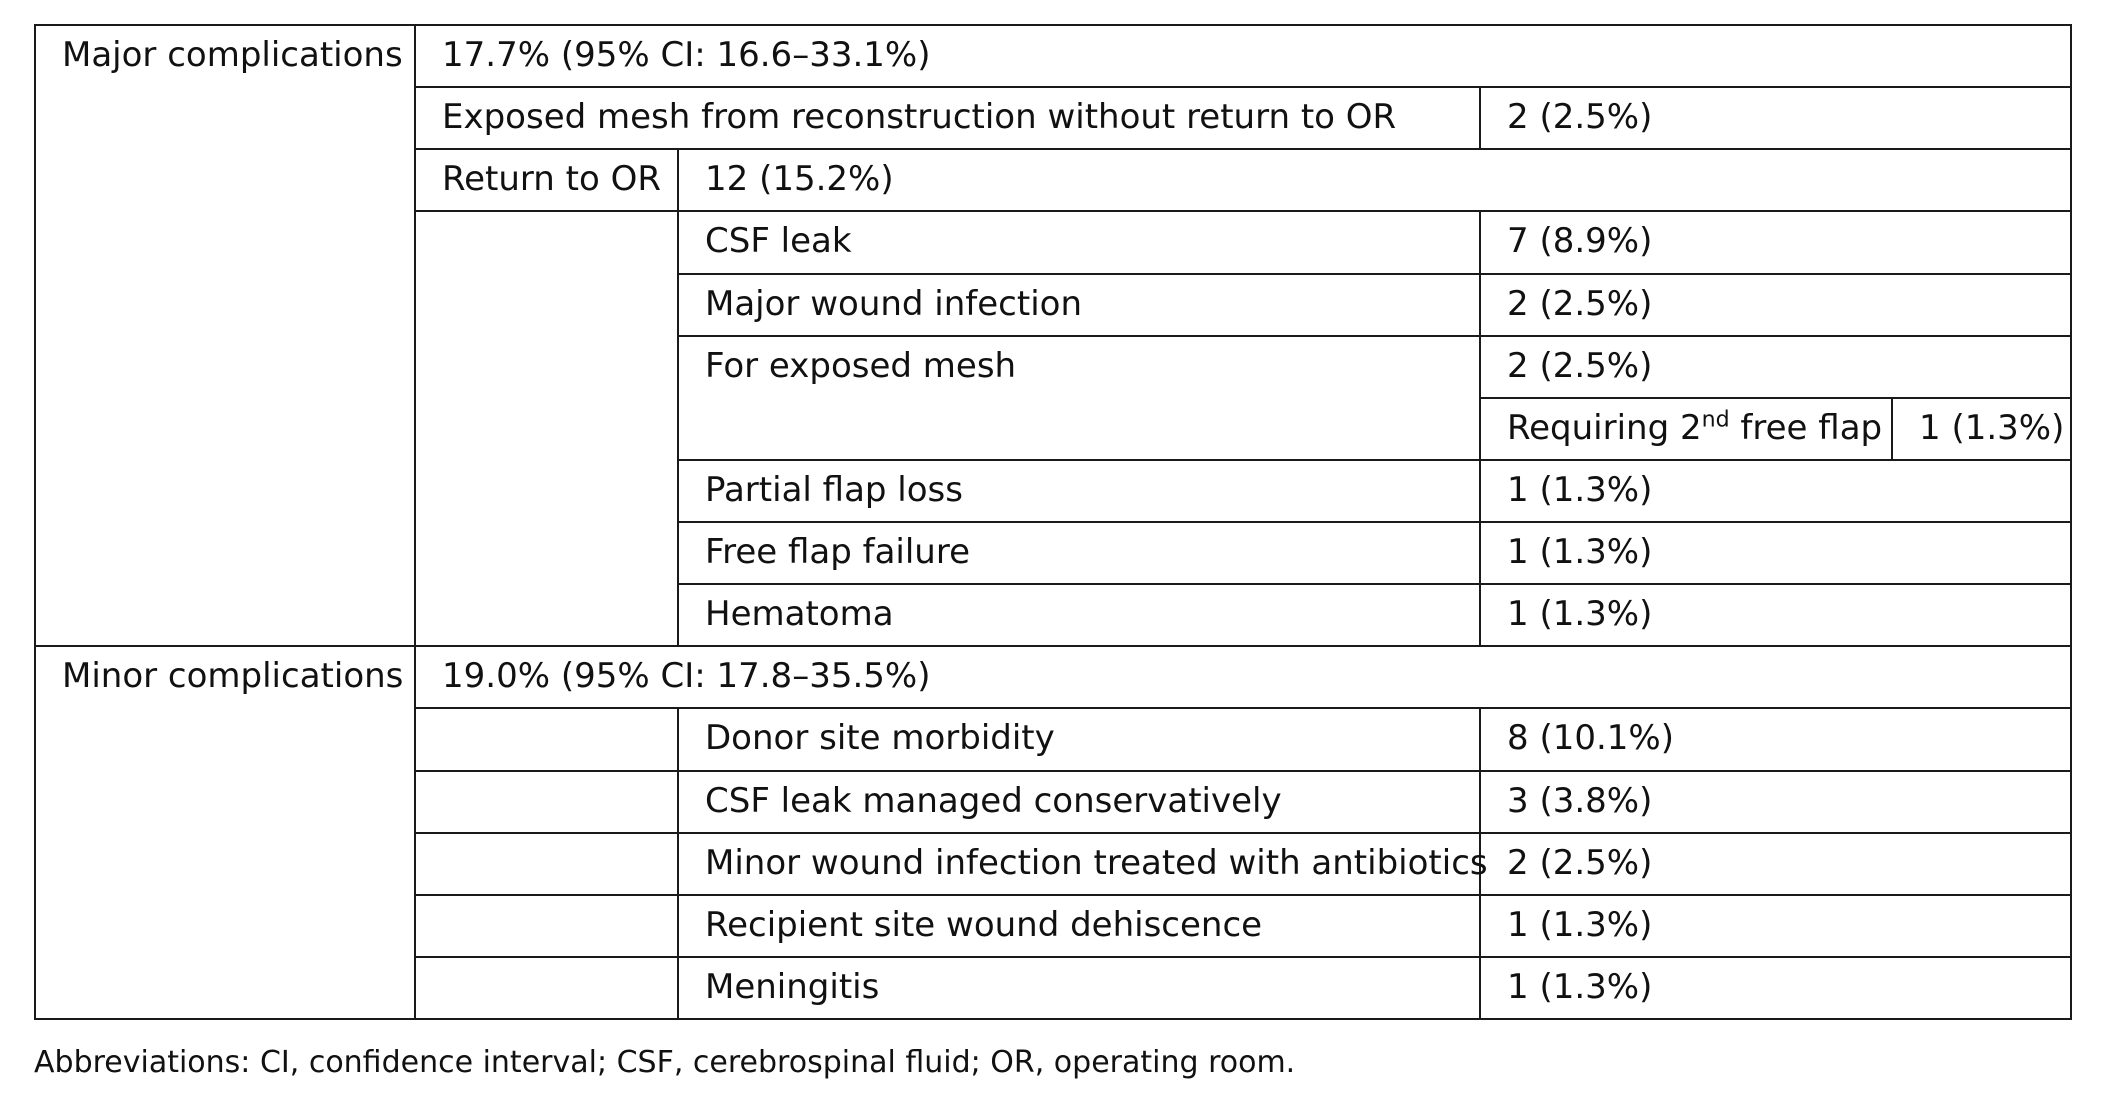 This screenshot has height=1106, width=2105. What do you see at coordinates (1079, 242) in the screenshot?
I see `csf-leak-label: CSF leak` at bounding box center [1079, 242].